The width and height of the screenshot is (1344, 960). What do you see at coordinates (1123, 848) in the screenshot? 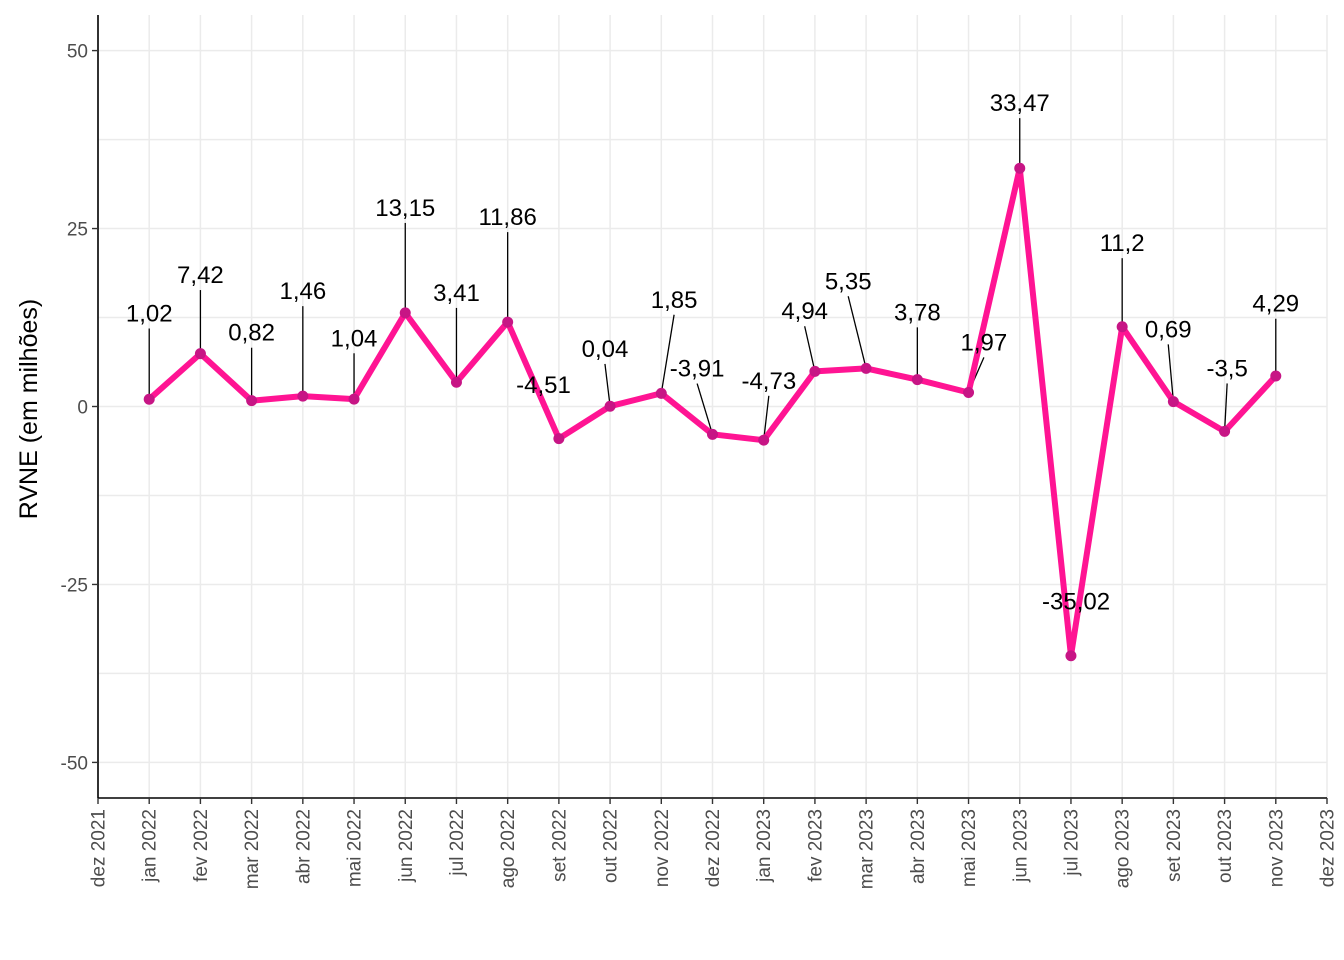
I see `x-tick-label: ago 2023` at bounding box center [1123, 848].